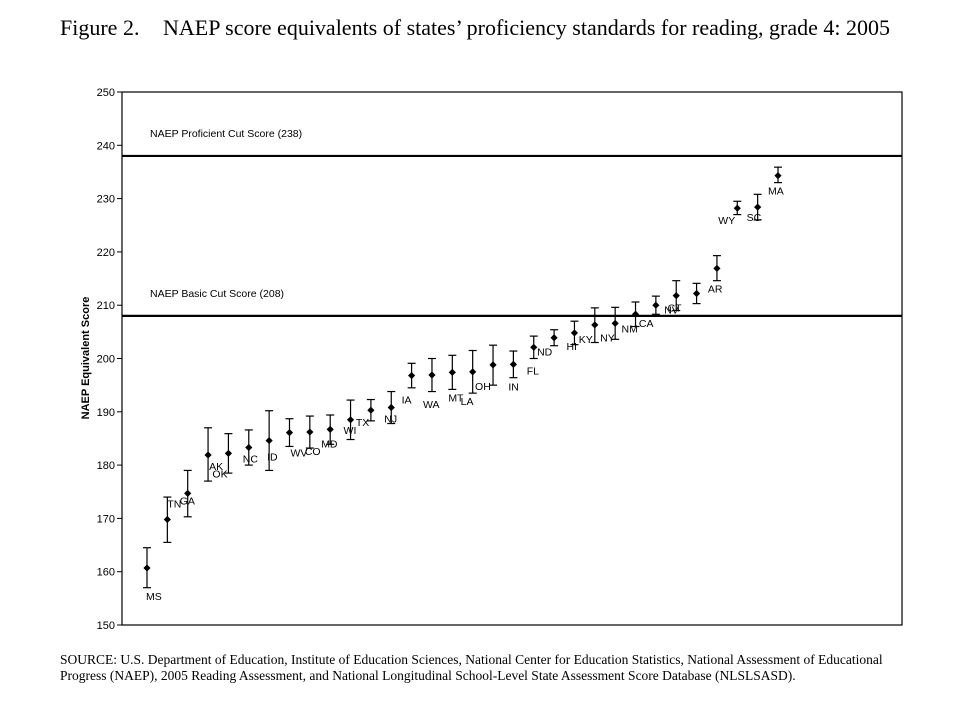 This screenshot has width=960, height=720. I want to click on data-point-mt: MT, so click(456, 379).